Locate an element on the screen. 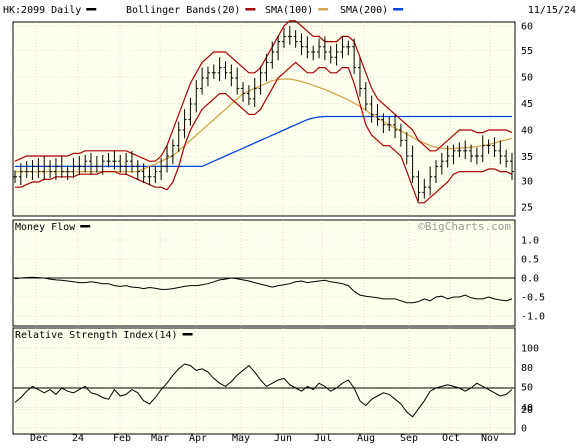  y-tick-label: -1.0 is located at coordinates (533, 317).